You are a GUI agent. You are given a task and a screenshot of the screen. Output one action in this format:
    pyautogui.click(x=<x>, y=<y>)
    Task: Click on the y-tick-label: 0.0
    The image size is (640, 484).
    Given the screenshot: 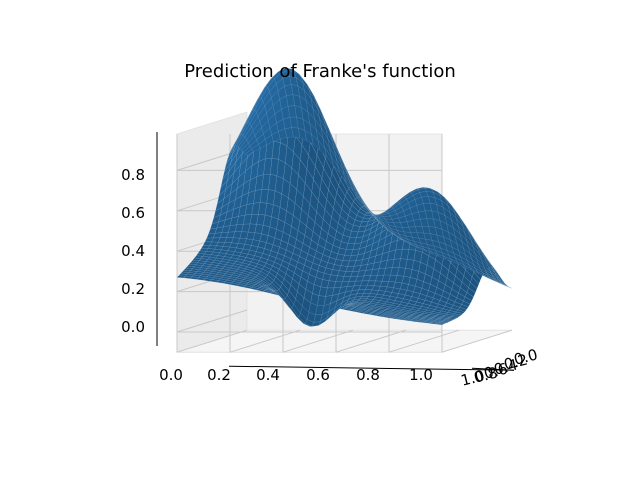 What is the action you would take?
    pyautogui.click(x=526, y=357)
    